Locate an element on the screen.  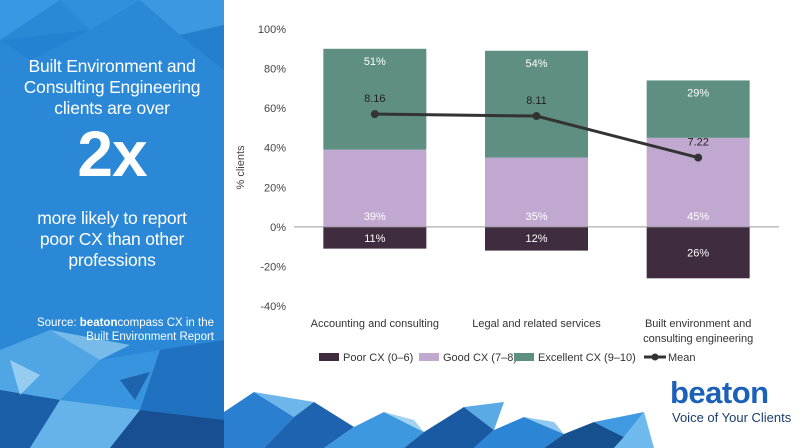
y-tick-label: 40% is located at coordinates (275, 149).